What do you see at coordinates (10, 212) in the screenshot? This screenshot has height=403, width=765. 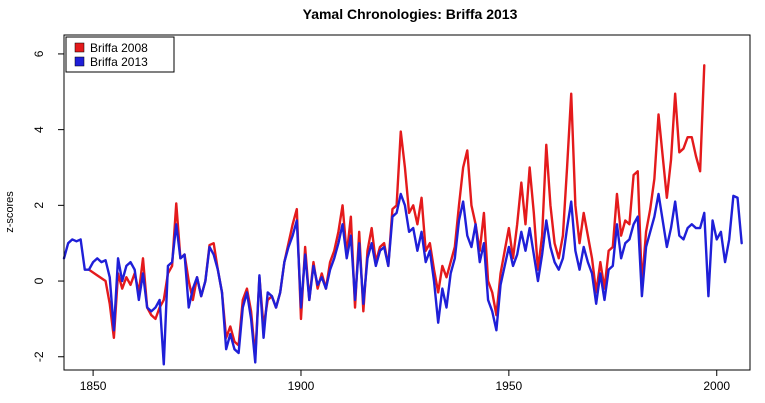 I see `y-axis-label: z-scores` at bounding box center [10, 212].